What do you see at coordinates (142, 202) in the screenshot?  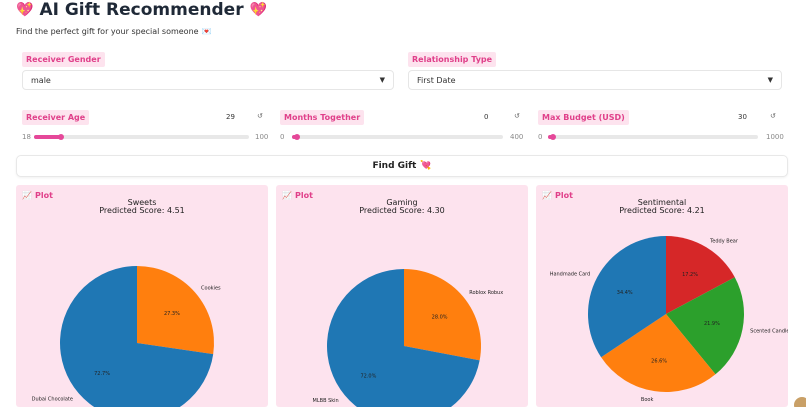 I see `chart-title: Sweets` at bounding box center [142, 202].